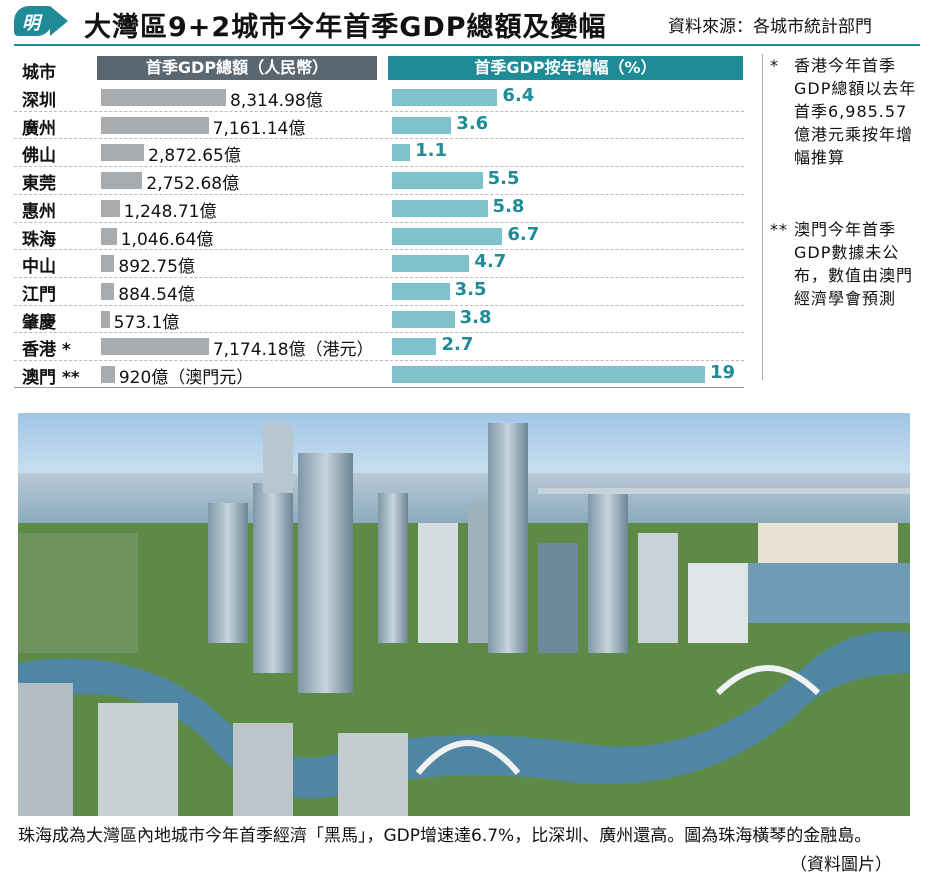 This screenshot has width=937, height=882. Describe the element at coordinates (854, 264) in the screenshot. I see `footnote-text: 澳門今年首季GDP數據未公布，數值由澳門經濟學會預測` at that location.